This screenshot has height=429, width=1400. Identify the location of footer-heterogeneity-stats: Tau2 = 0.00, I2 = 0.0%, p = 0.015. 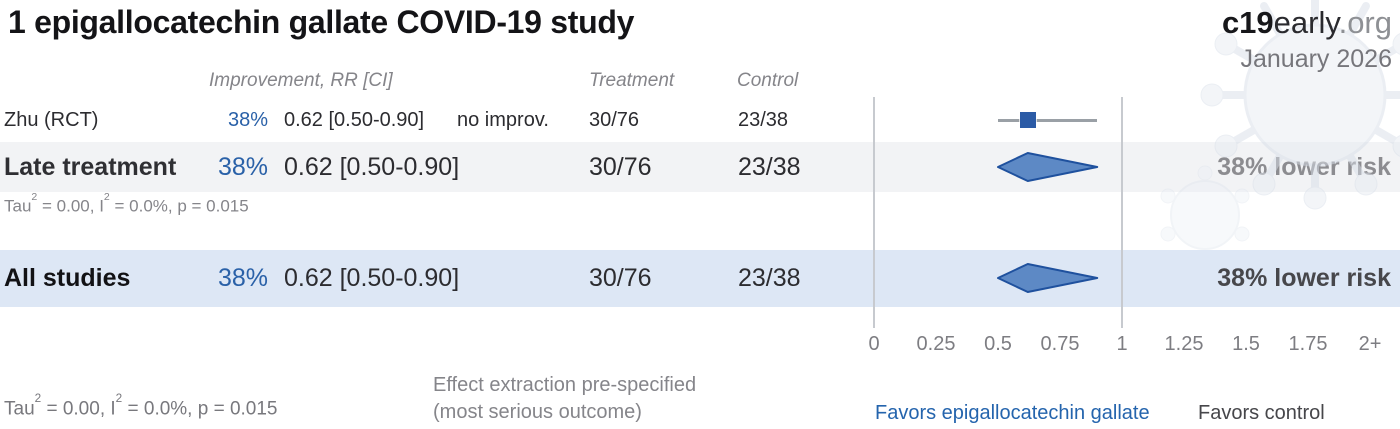
(141, 406).